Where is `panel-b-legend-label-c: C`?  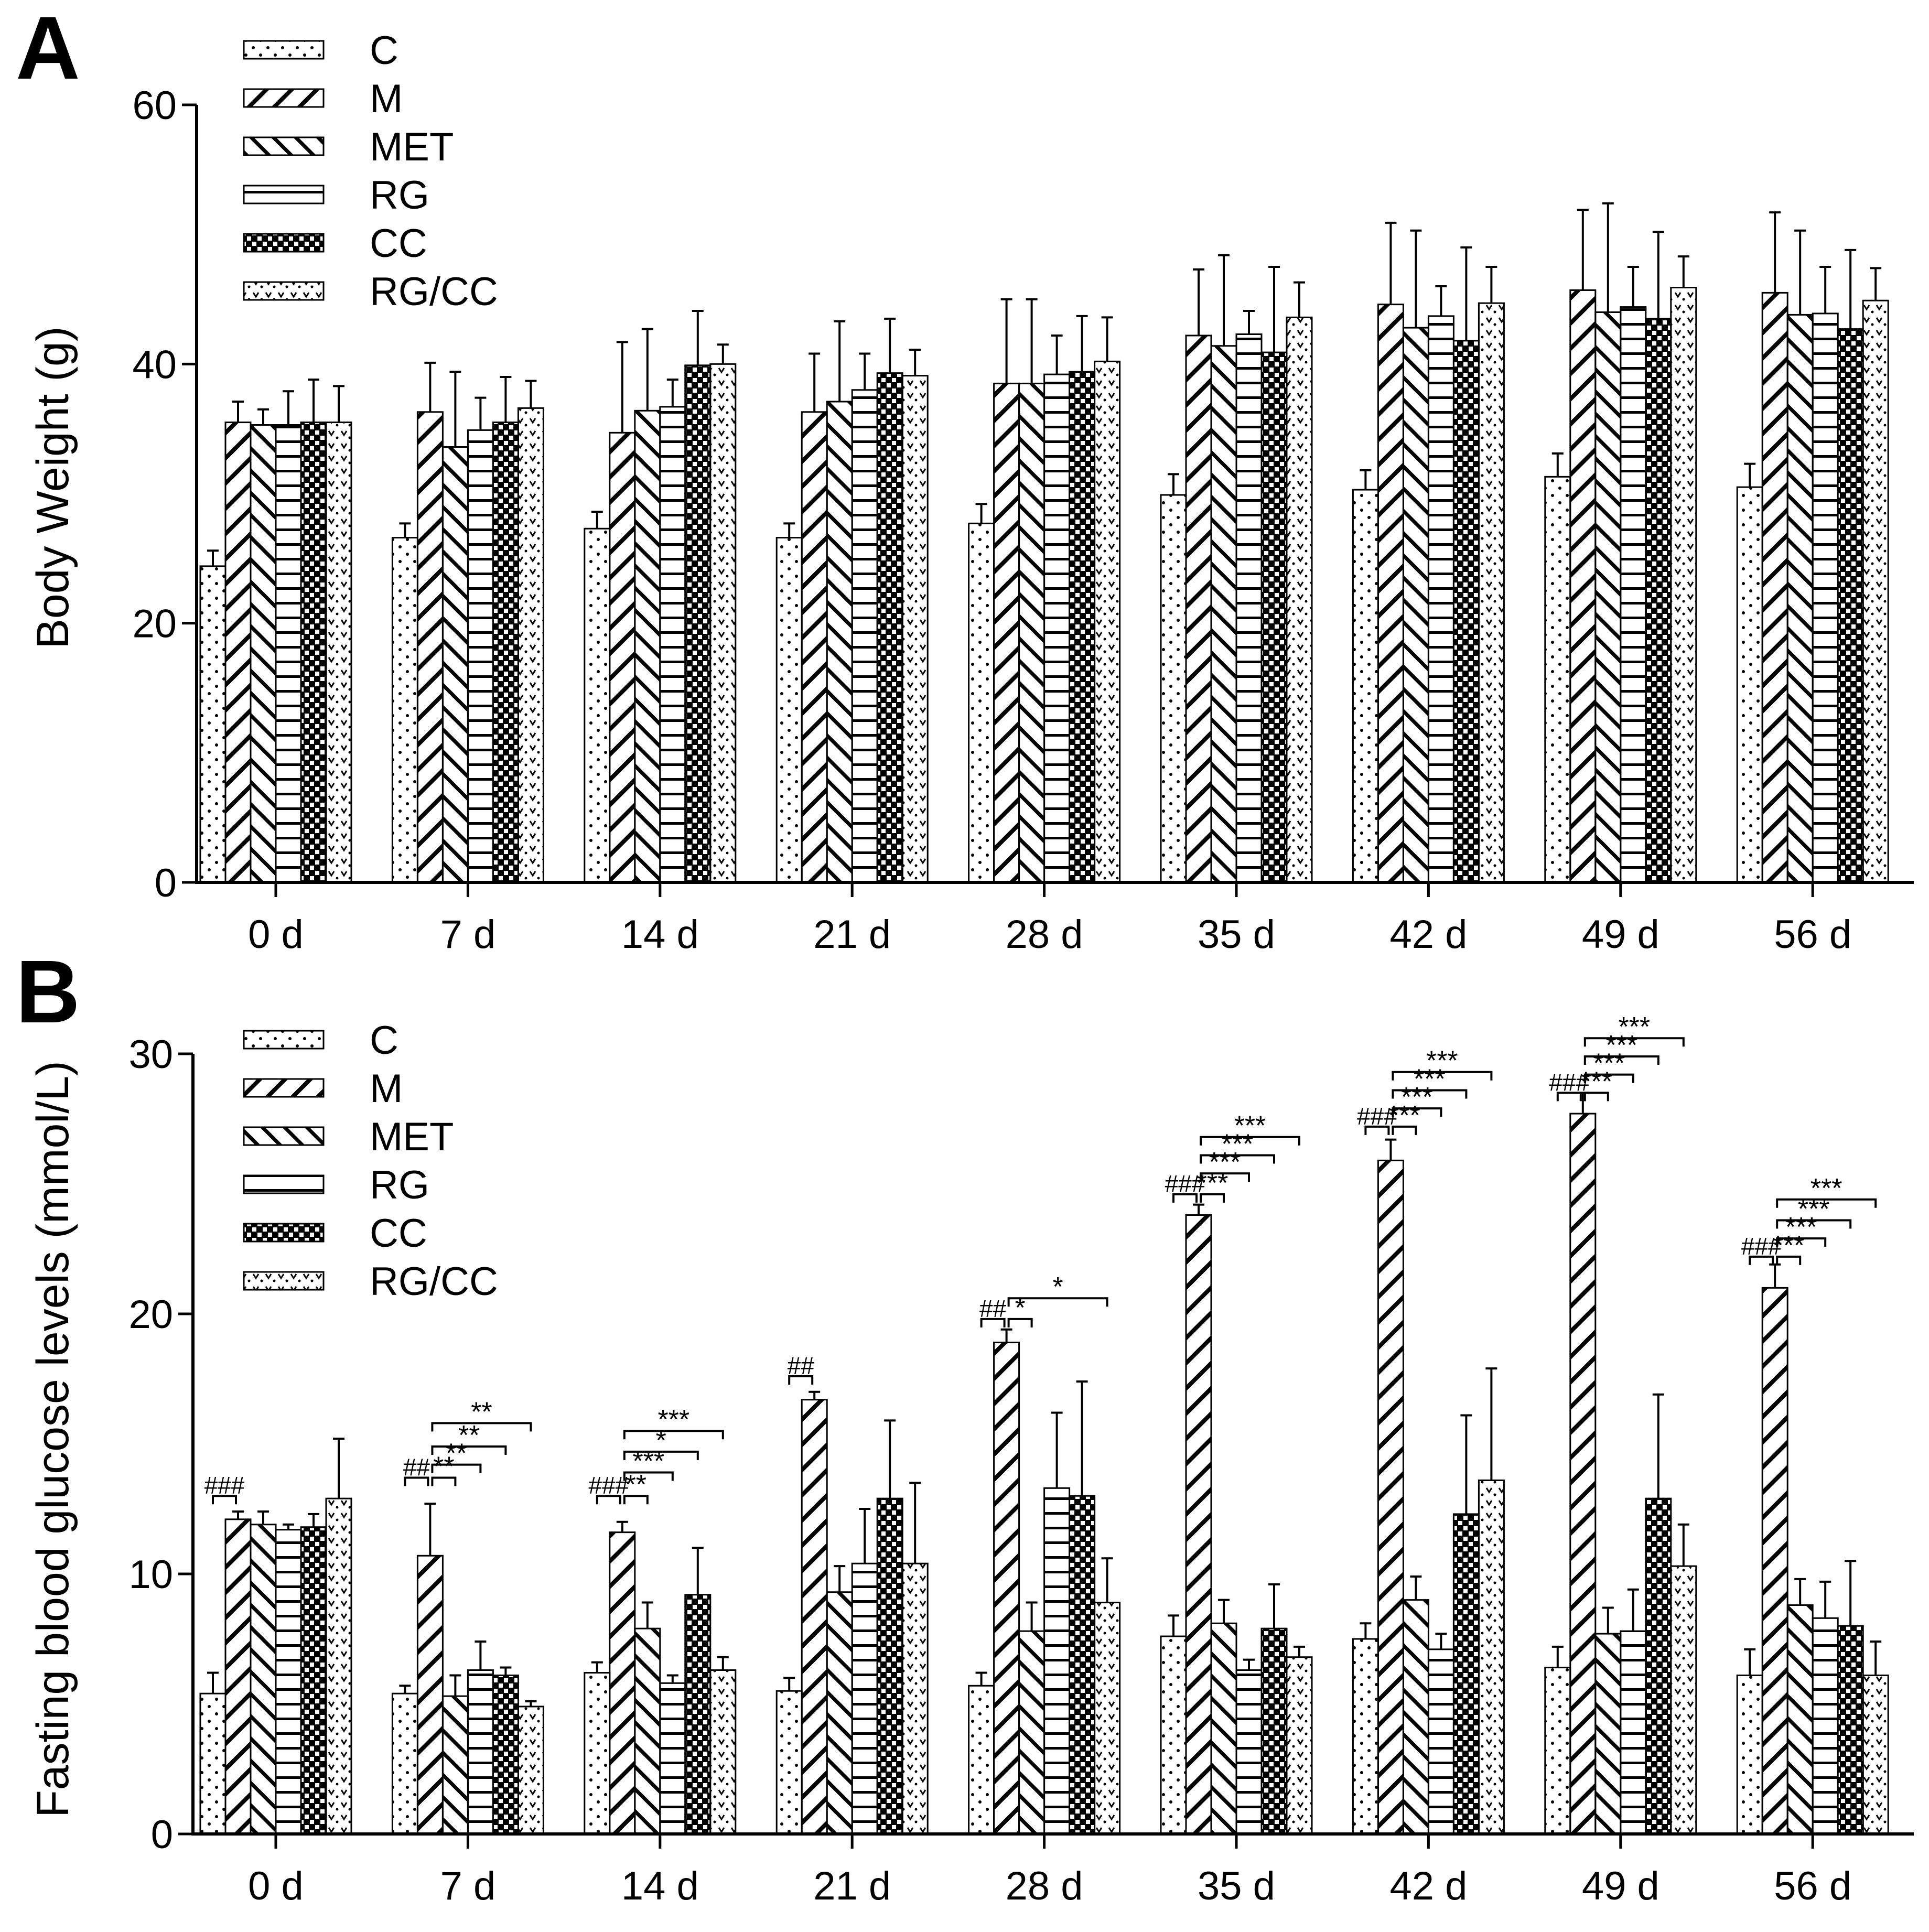
panel-b-legend-label-c: C is located at coordinates (384, 1040).